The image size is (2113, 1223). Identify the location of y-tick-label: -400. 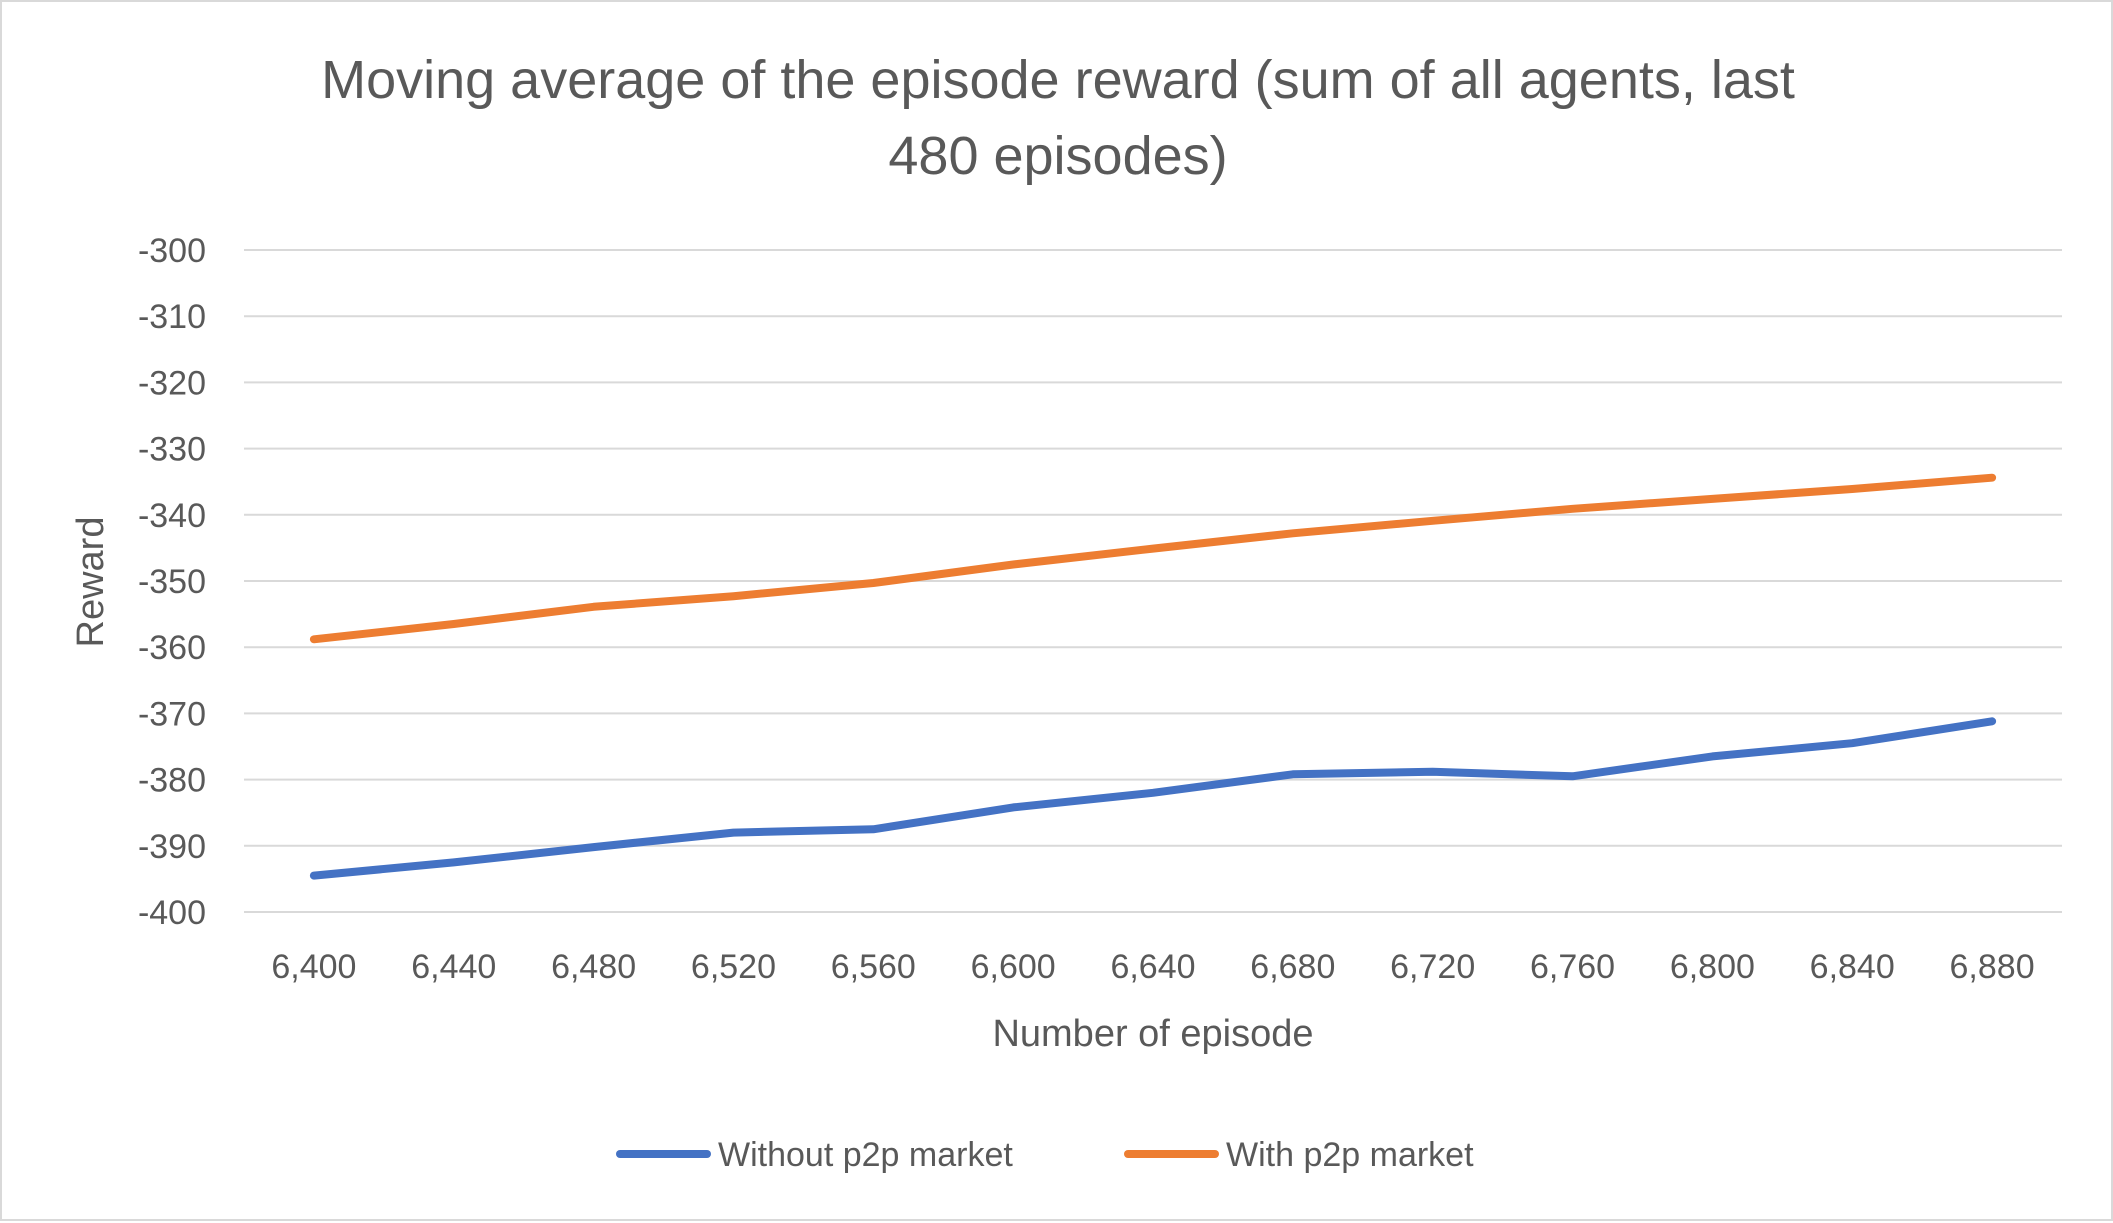
(172, 913).